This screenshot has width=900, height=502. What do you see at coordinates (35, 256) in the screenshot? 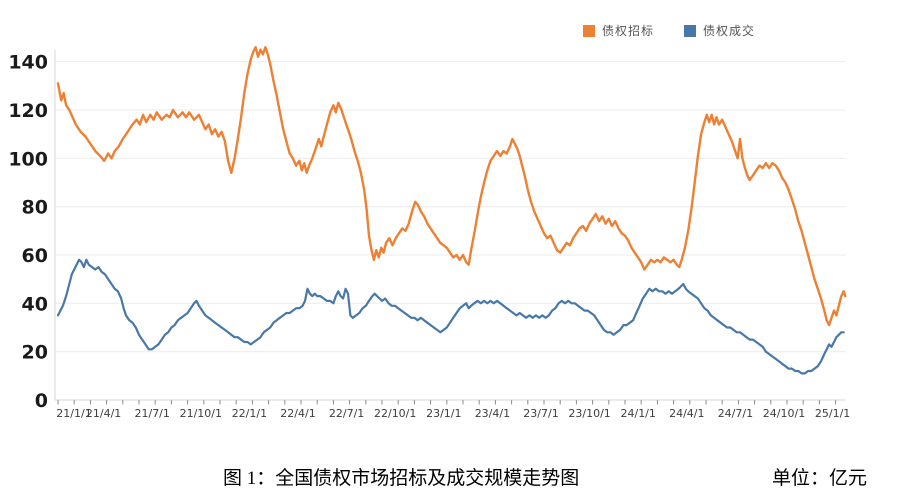
I see `svg-text: 60` at bounding box center [35, 256].